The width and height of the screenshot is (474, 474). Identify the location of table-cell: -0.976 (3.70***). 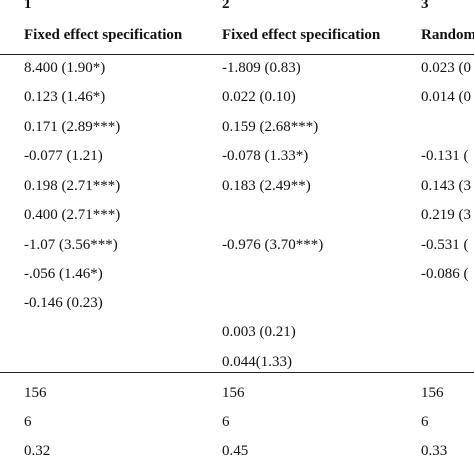
(273, 245).